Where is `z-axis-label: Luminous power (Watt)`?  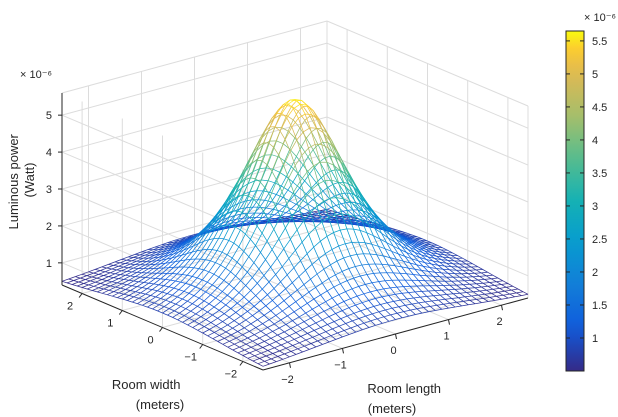 z-axis-label: Luminous power (Watt) is located at coordinates (21, 179).